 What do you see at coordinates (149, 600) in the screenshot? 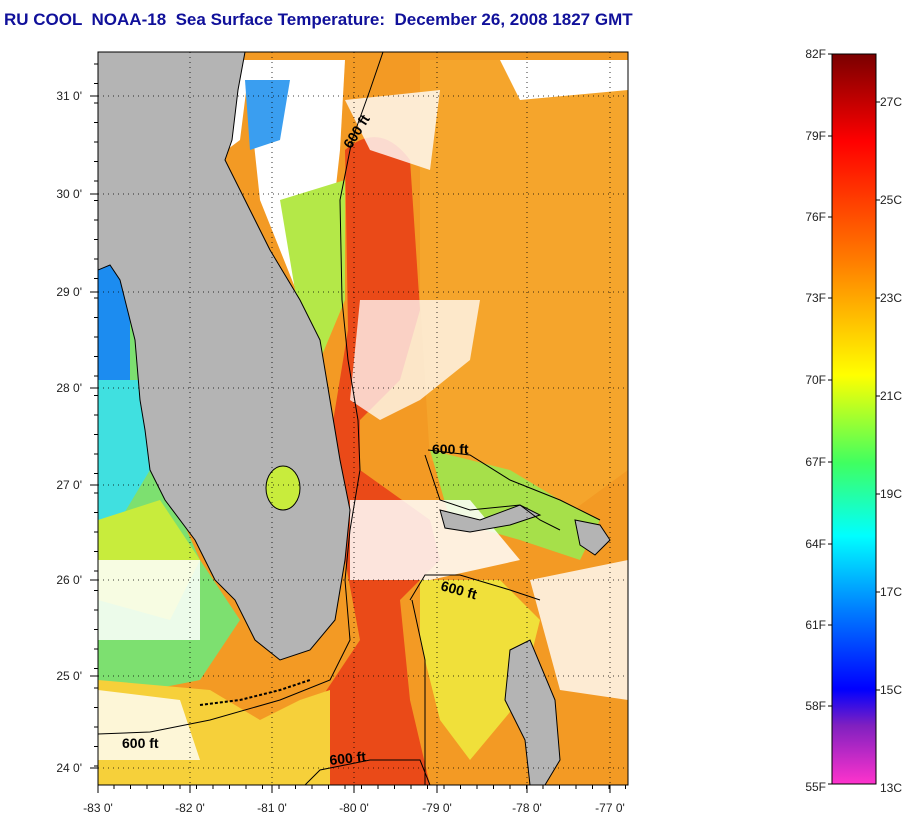
I see `cloud-west-gulf` at bounding box center [149, 600].